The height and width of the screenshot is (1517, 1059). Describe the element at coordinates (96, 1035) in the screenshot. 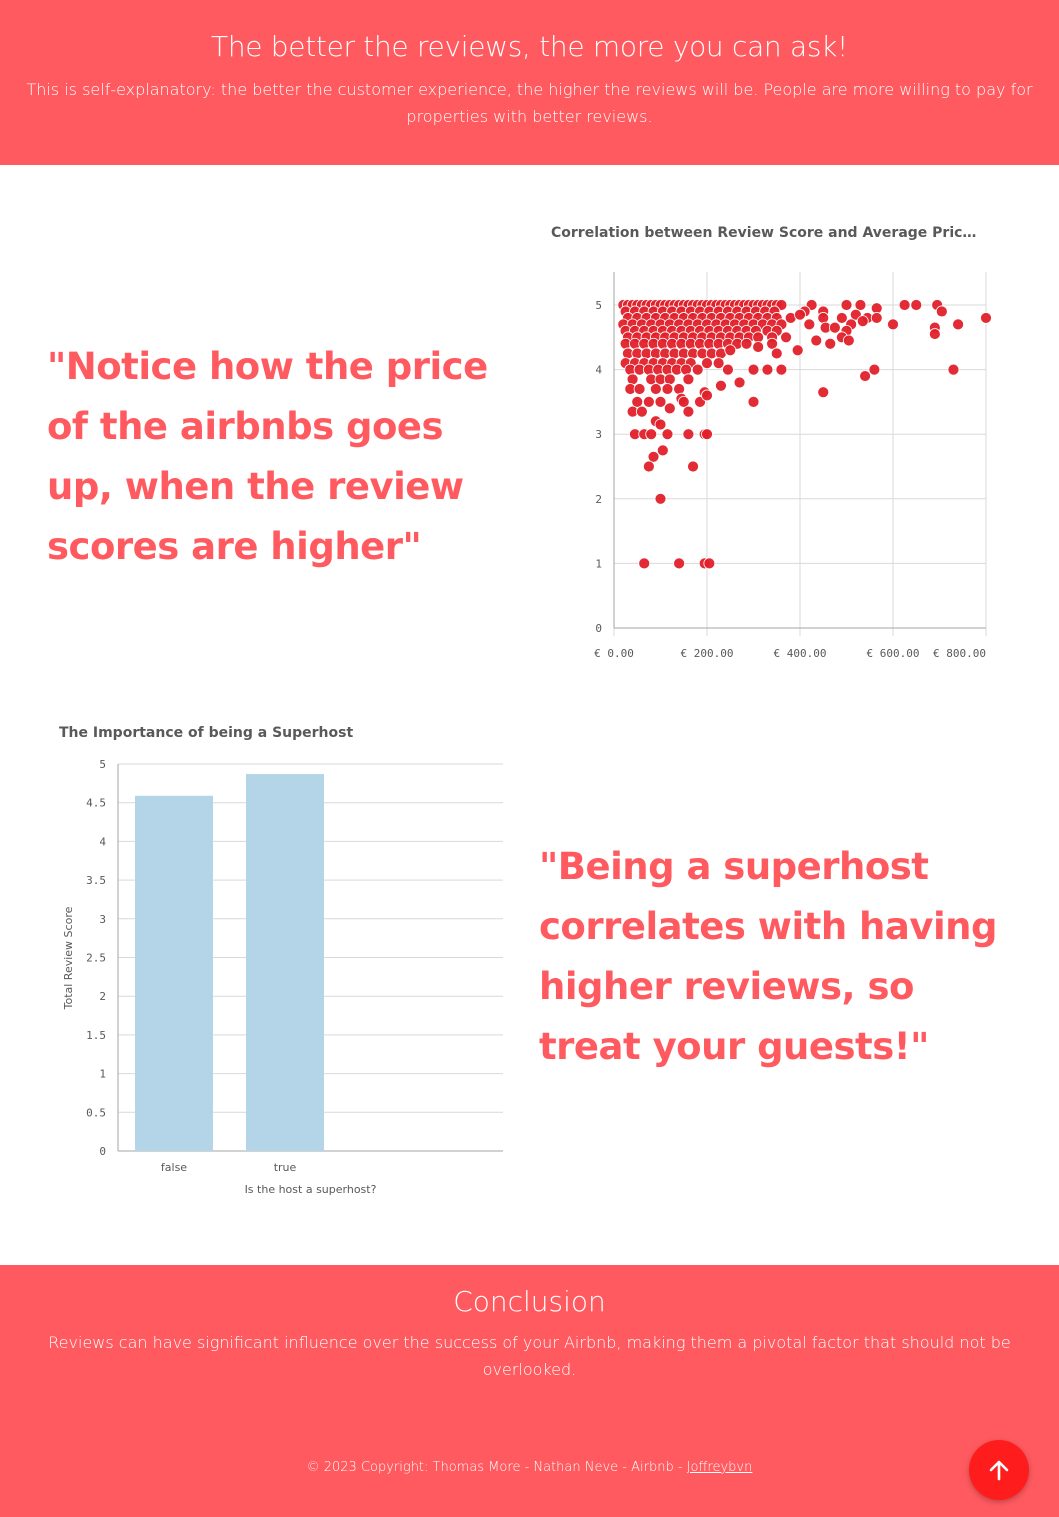

I see `bar-y-tick: 1.5` at that location.